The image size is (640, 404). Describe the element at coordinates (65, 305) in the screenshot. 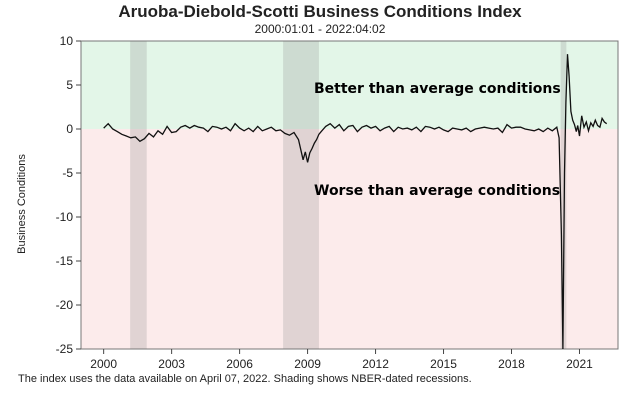

I see `y-tick-label: -20` at that location.